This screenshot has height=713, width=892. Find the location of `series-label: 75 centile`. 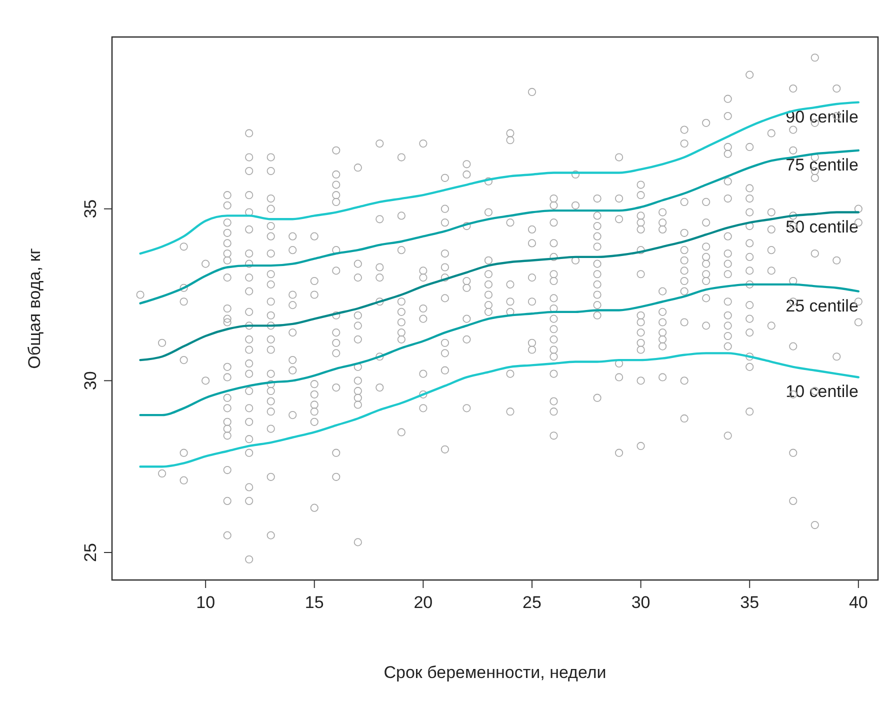

series-label: 75 centile is located at coordinates (822, 164).